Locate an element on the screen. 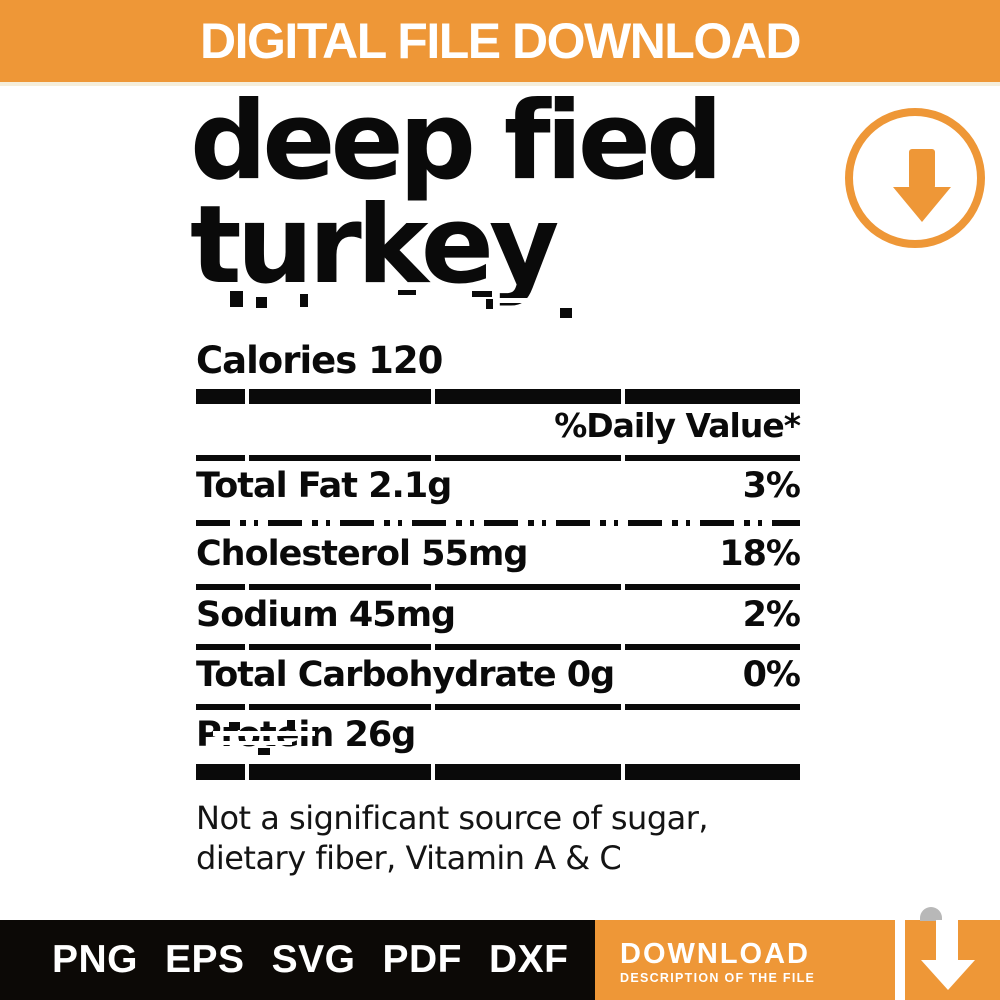 The image size is (1000, 1000). nutrient-name: Sodium 45mg is located at coordinates (326, 615).